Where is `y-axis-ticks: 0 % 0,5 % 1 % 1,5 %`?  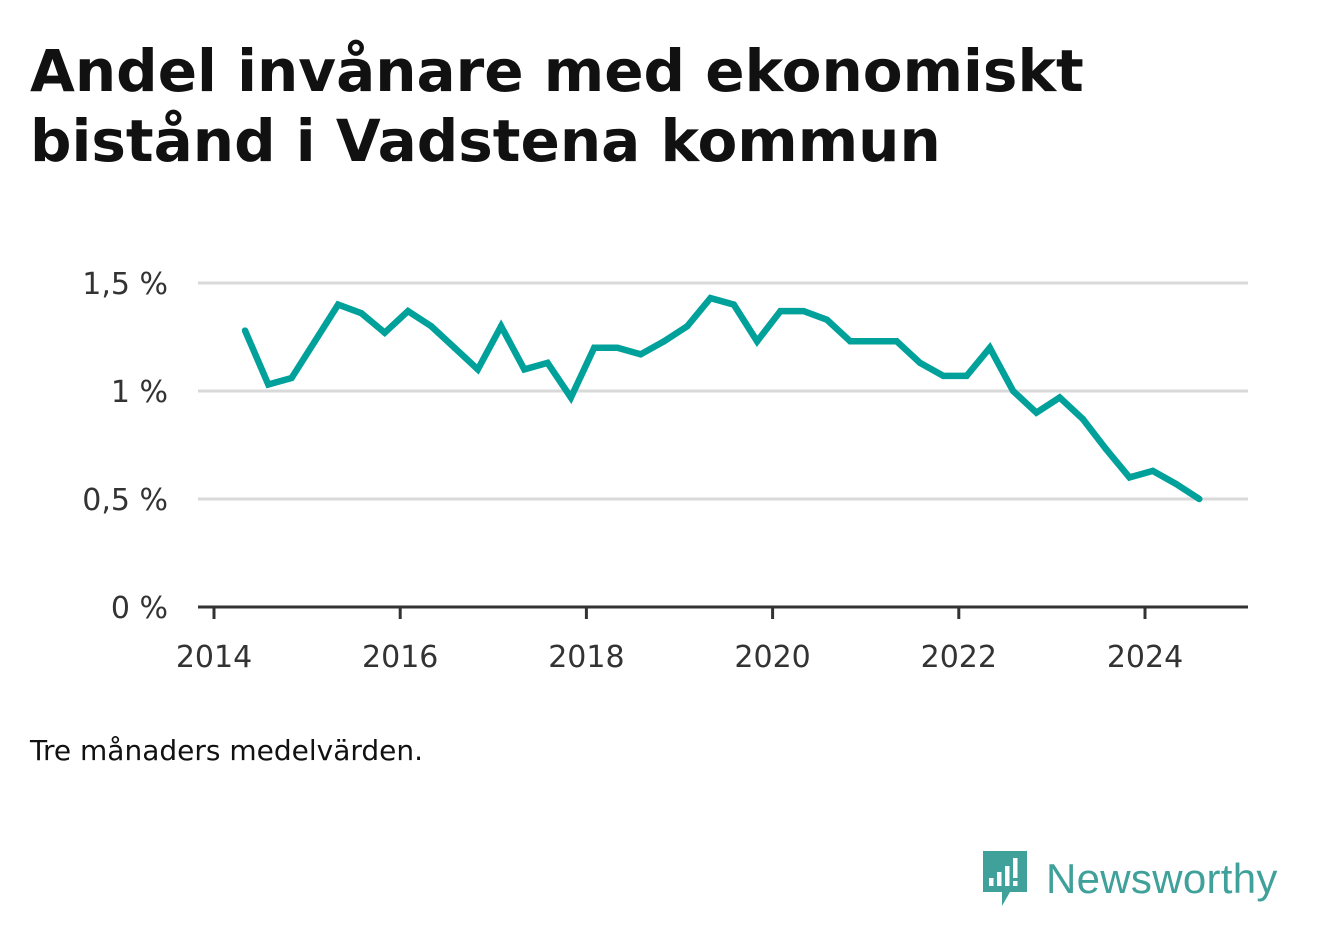
y-axis-ticks: 0 % 0,5 % 1 % 1,5 % is located at coordinates (125, 446).